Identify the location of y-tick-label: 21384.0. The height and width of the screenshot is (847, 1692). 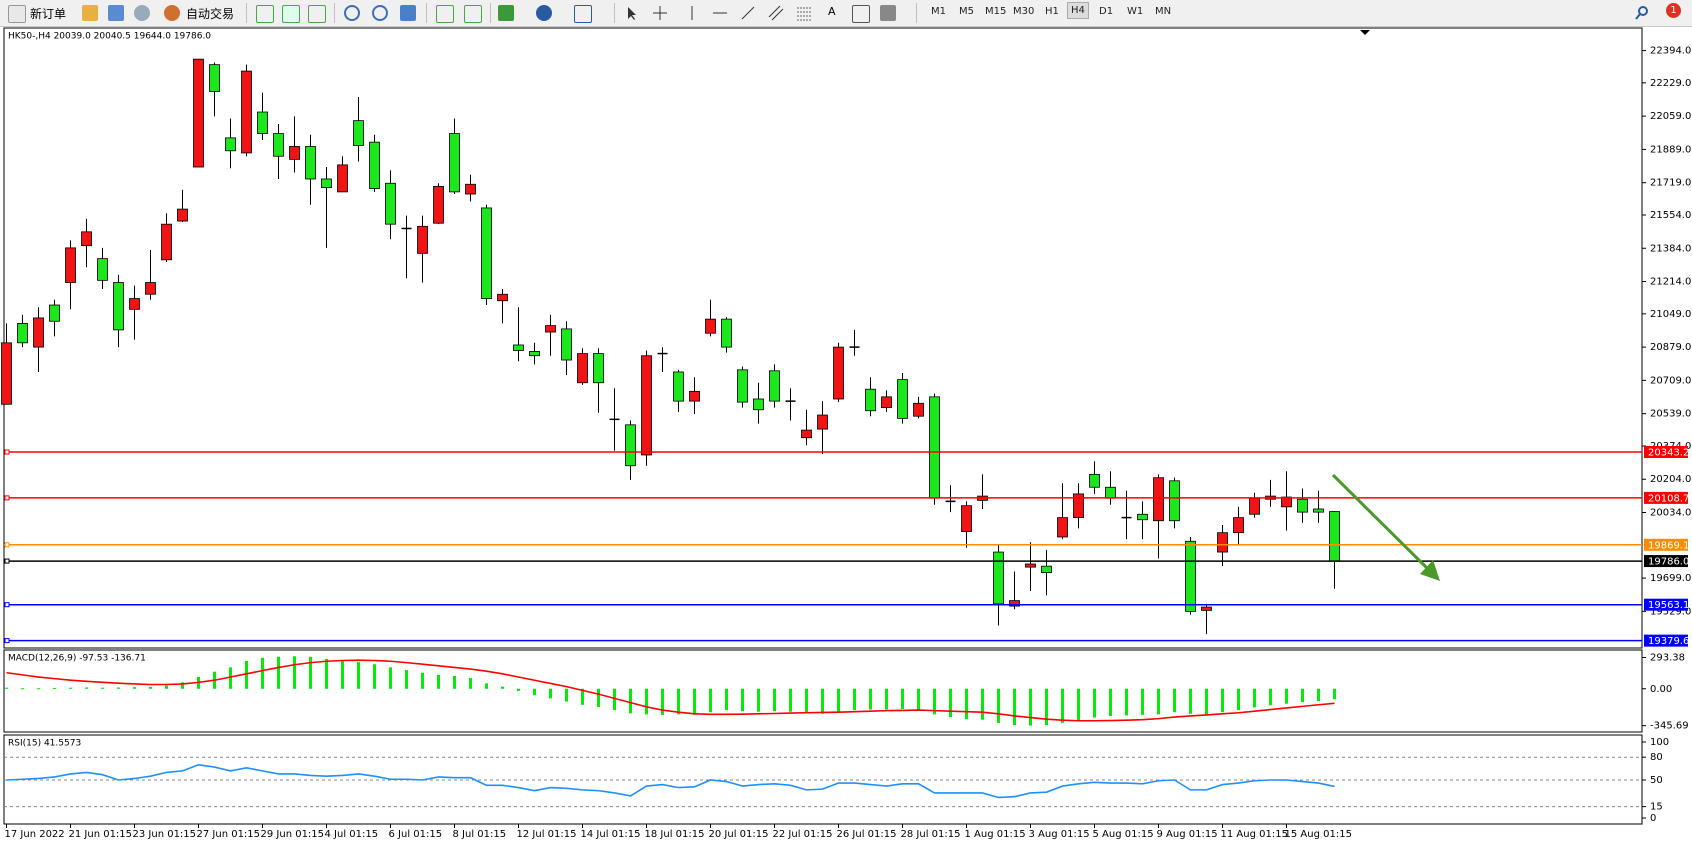
(1670, 248).